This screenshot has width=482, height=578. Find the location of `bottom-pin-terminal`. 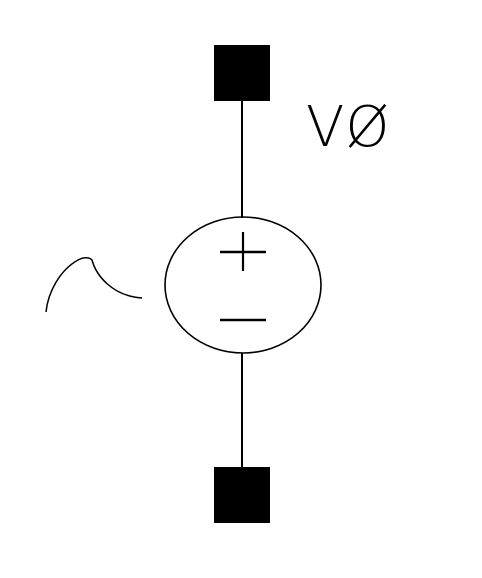

bottom-pin-terminal is located at coordinates (242, 495).